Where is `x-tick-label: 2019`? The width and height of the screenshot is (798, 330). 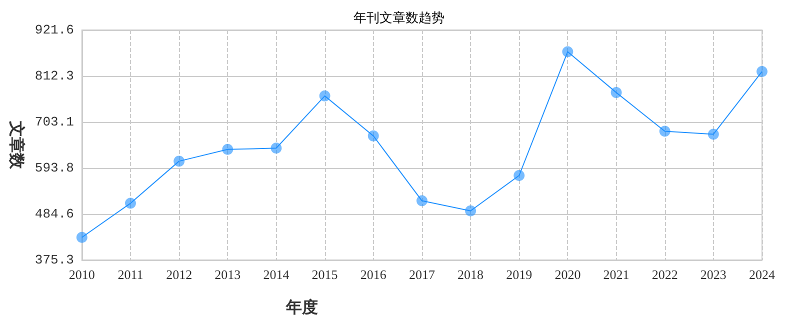 x-tick-label: 2019 is located at coordinates (519, 274).